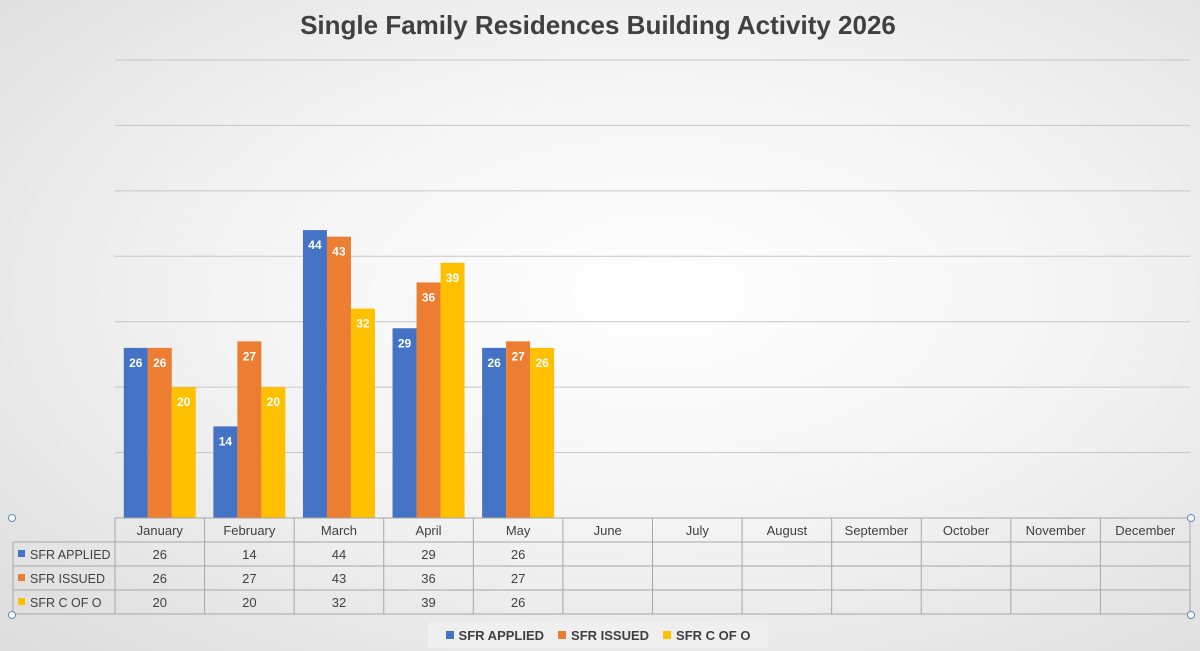  What do you see at coordinates (1145, 530) in the screenshot?
I see `category-label: December` at bounding box center [1145, 530].